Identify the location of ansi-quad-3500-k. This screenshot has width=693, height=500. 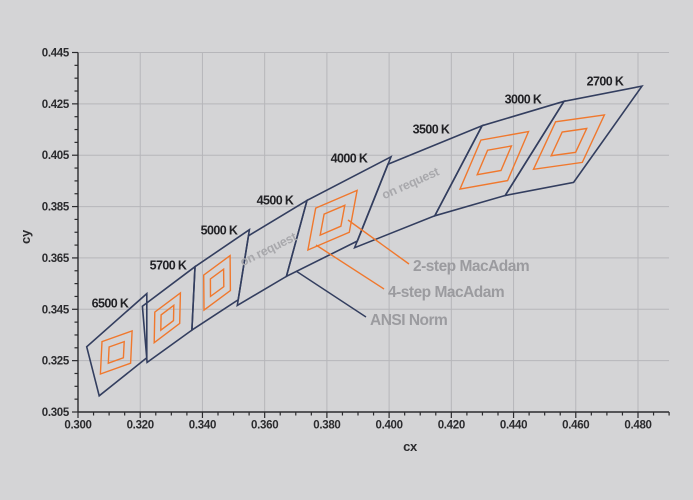
(418, 187).